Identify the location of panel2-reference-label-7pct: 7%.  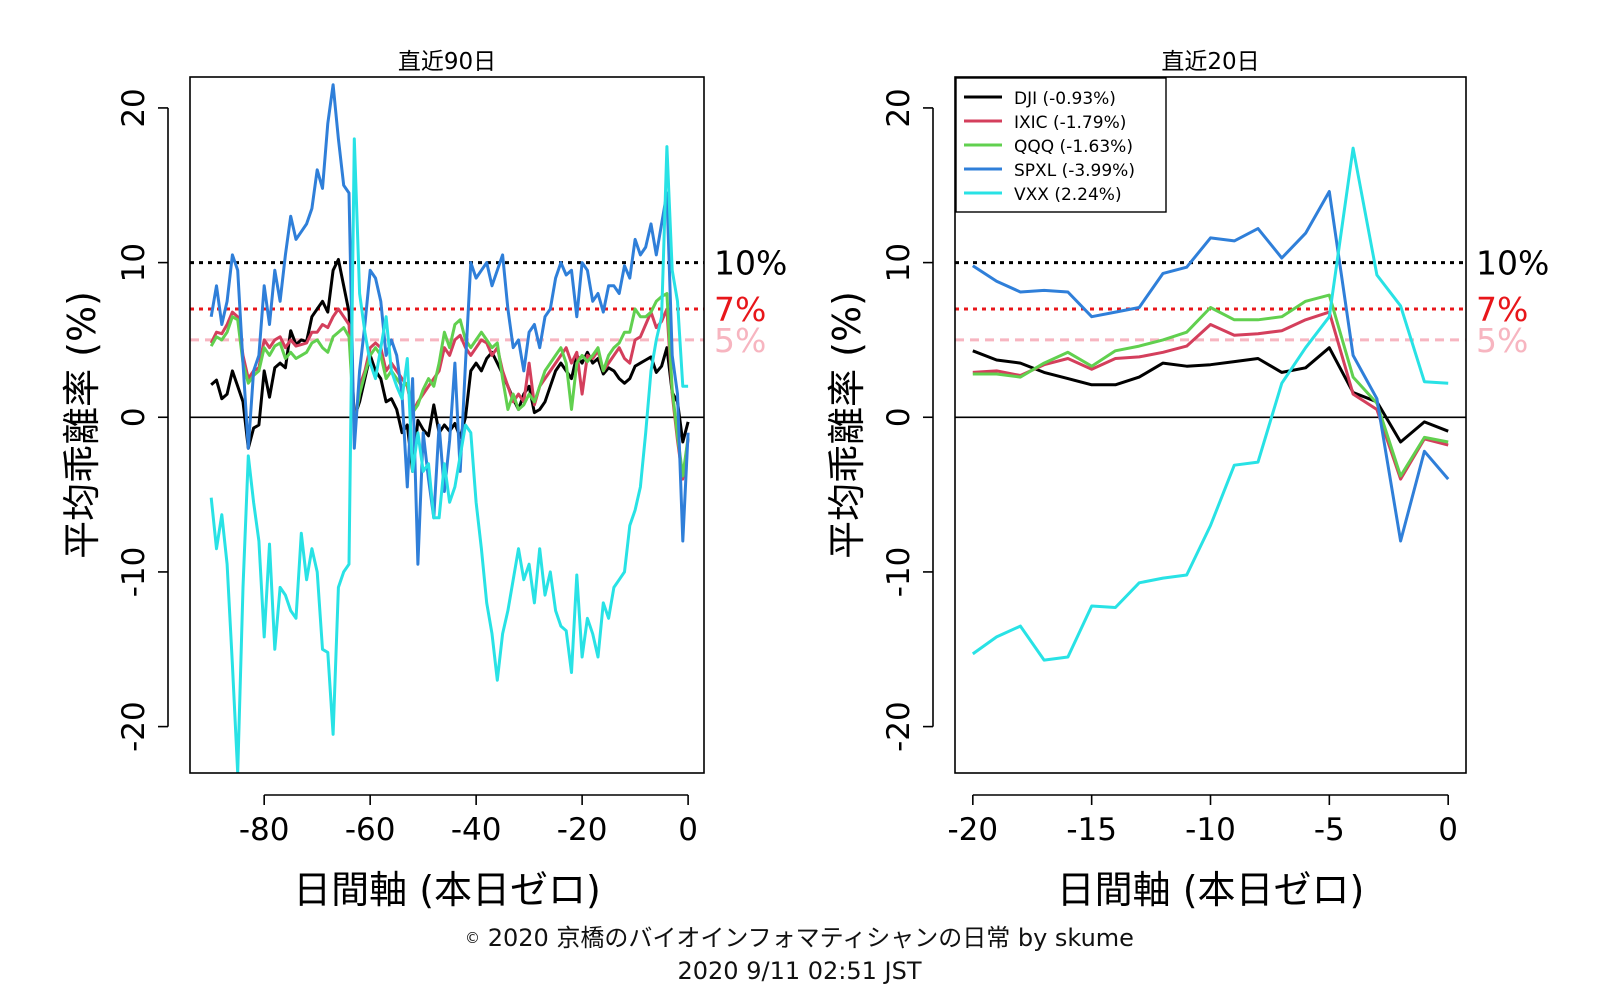
(1502, 309).